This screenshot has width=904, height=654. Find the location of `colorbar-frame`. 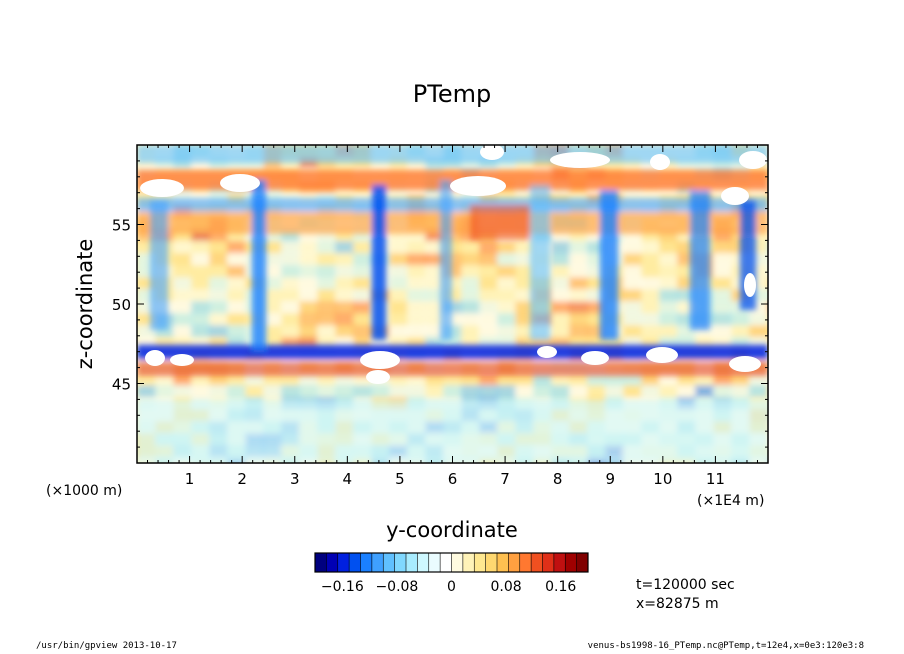

colorbar-frame is located at coordinates (451, 562).